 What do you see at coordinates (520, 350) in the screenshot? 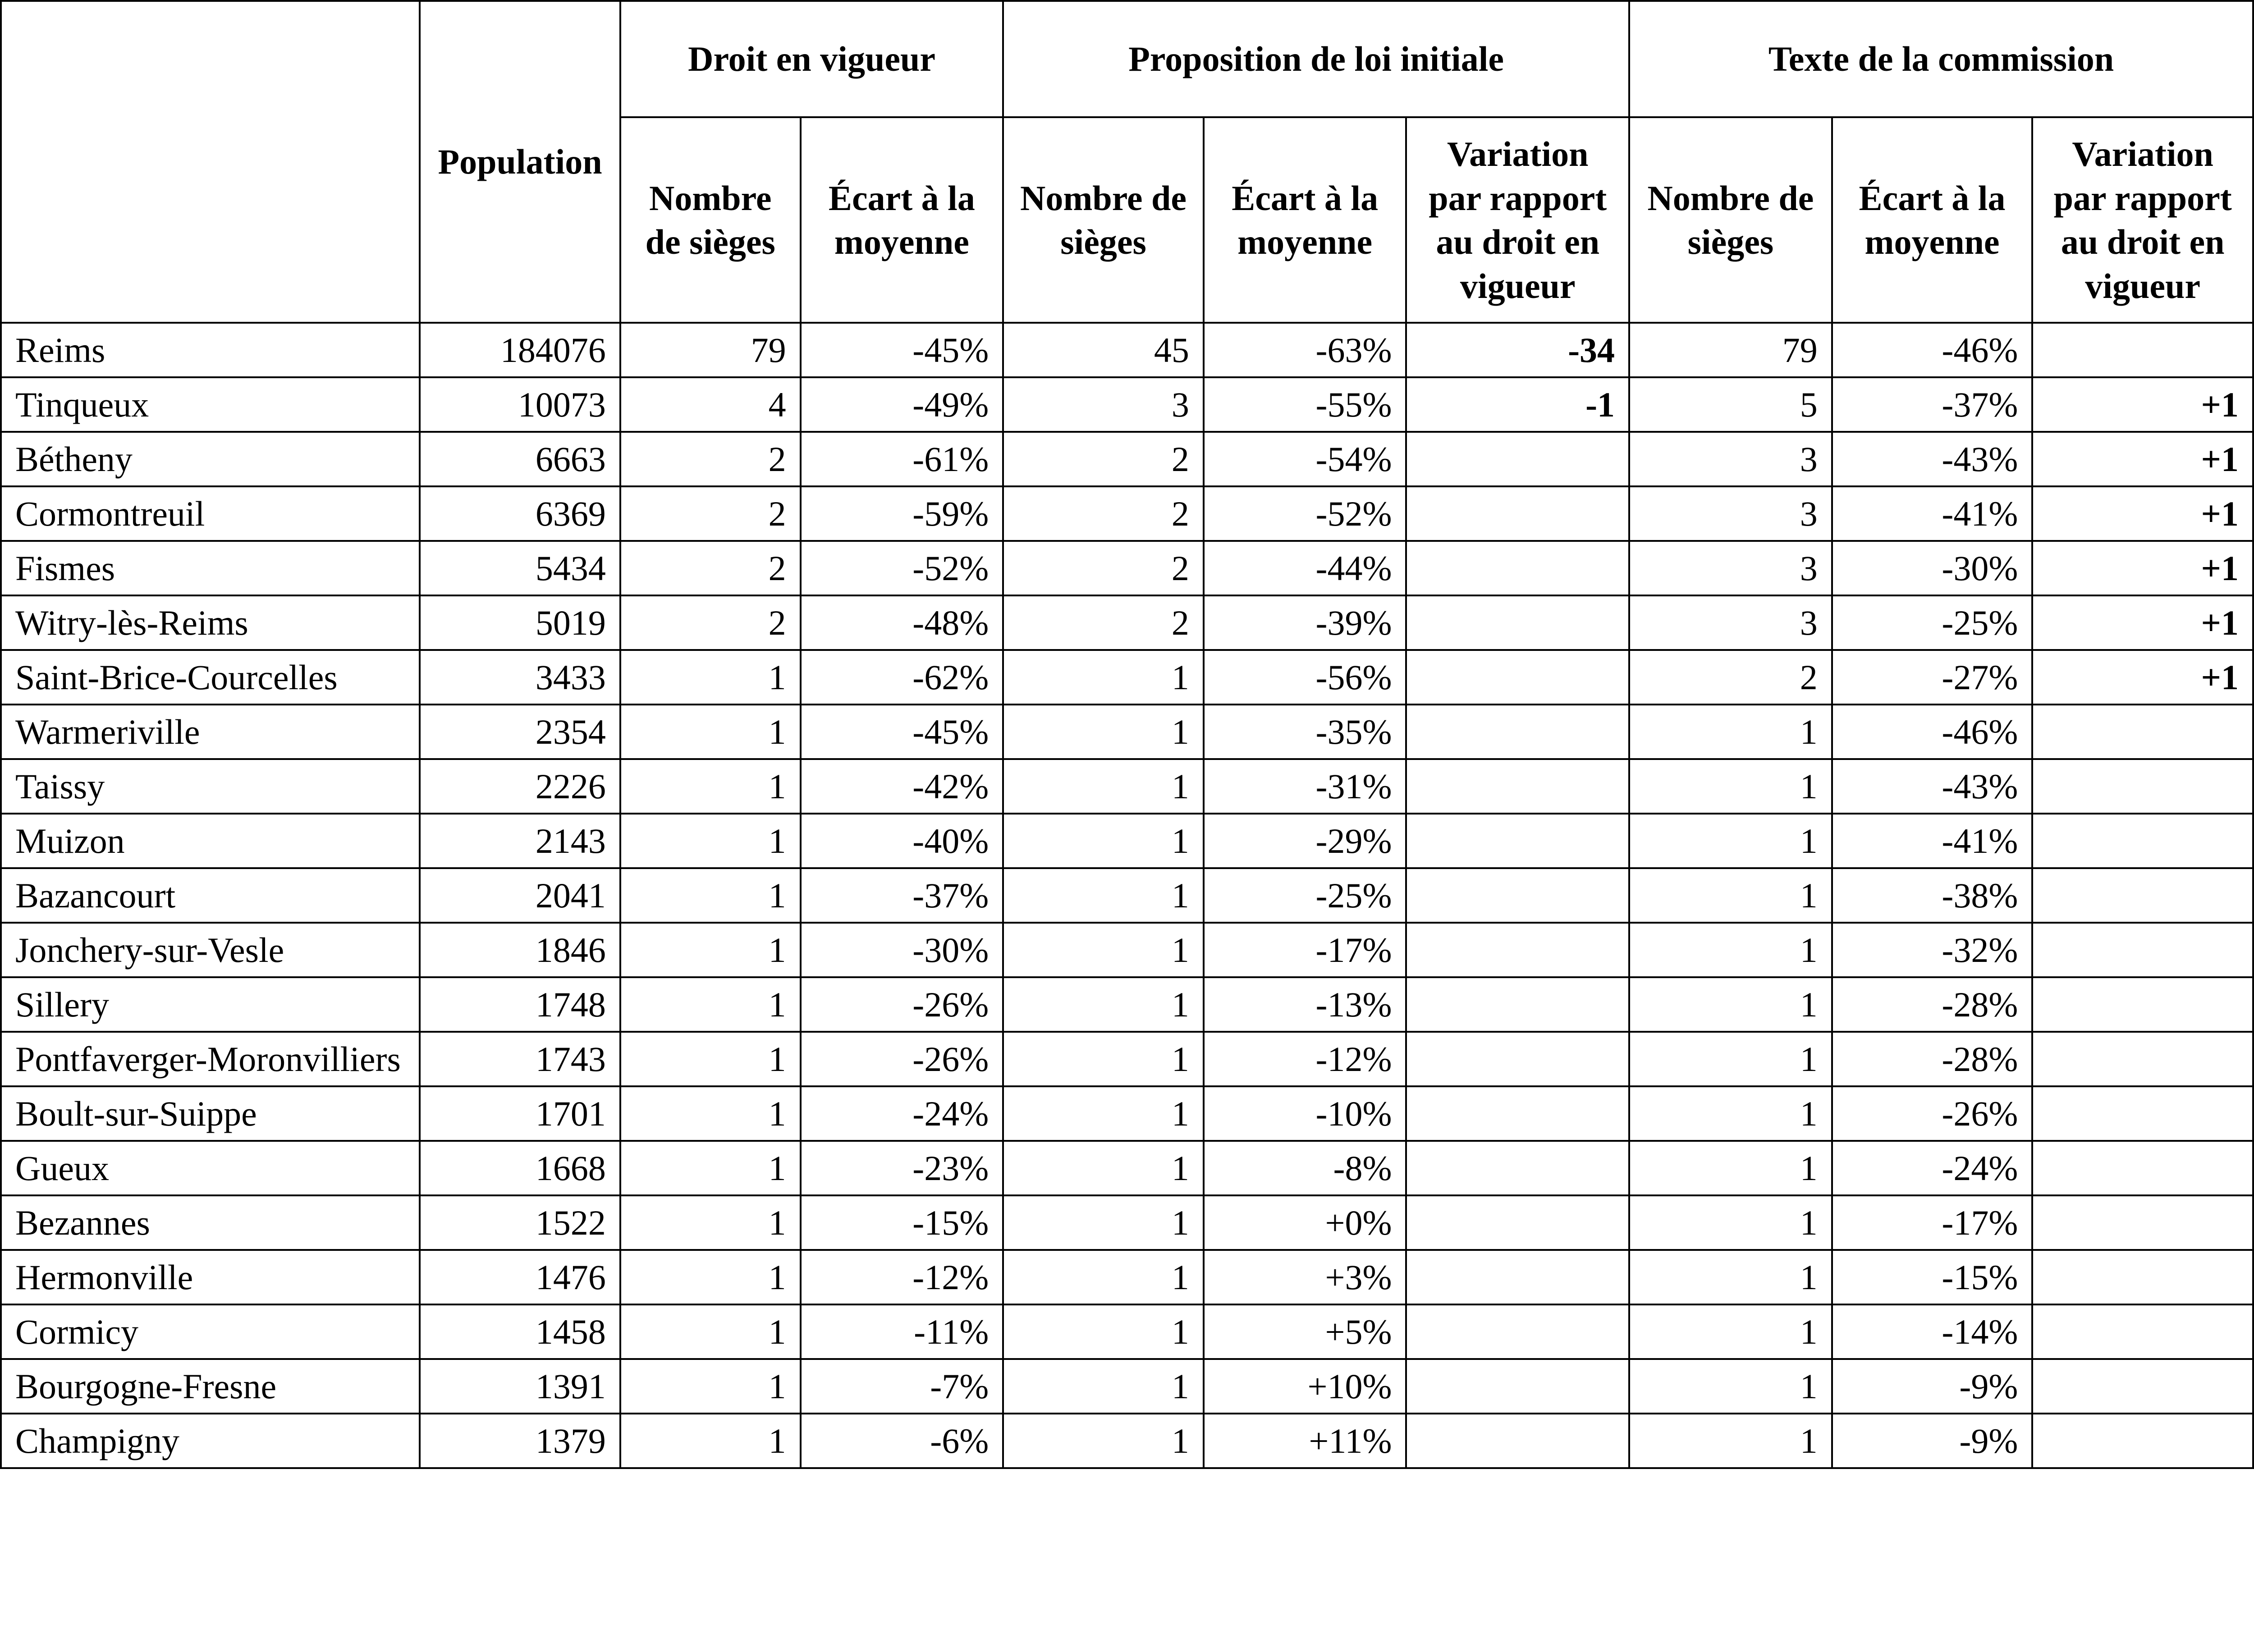
I see `population-cell: 184076` at bounding box center [520, 350].